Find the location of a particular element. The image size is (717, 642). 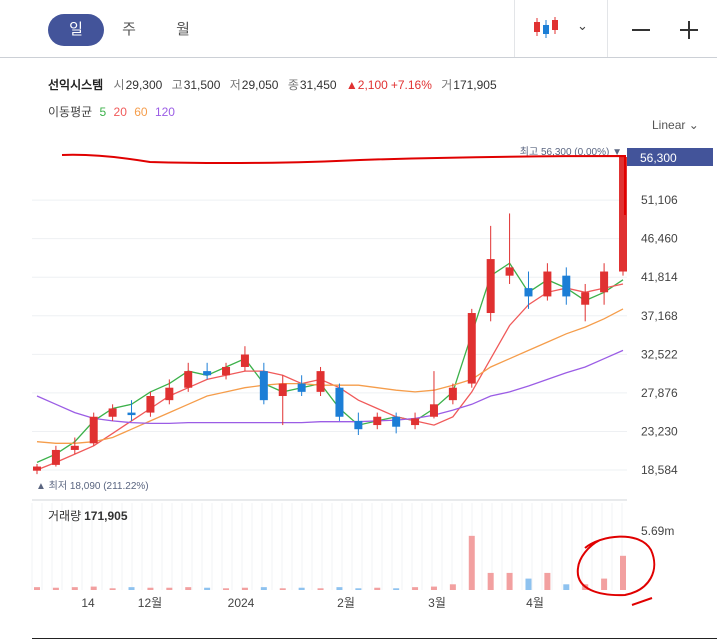

chevron-down-icon: ⌄ is located at coordinates (693, 125).